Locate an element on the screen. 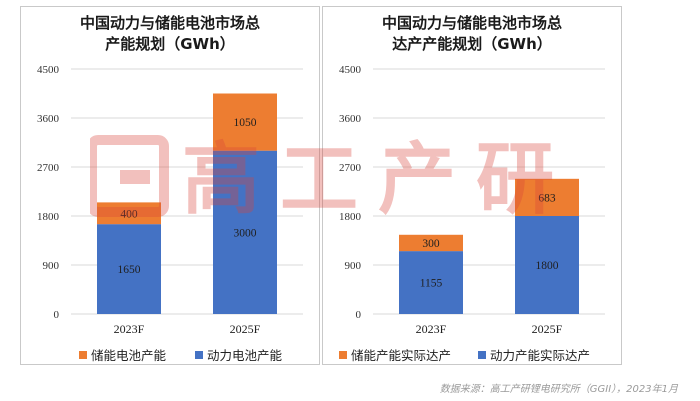 Image resolution: width=700 pixels, height=401 pixels. legend-item-power: 动力电池产能 is located at coordinates (238, 354).